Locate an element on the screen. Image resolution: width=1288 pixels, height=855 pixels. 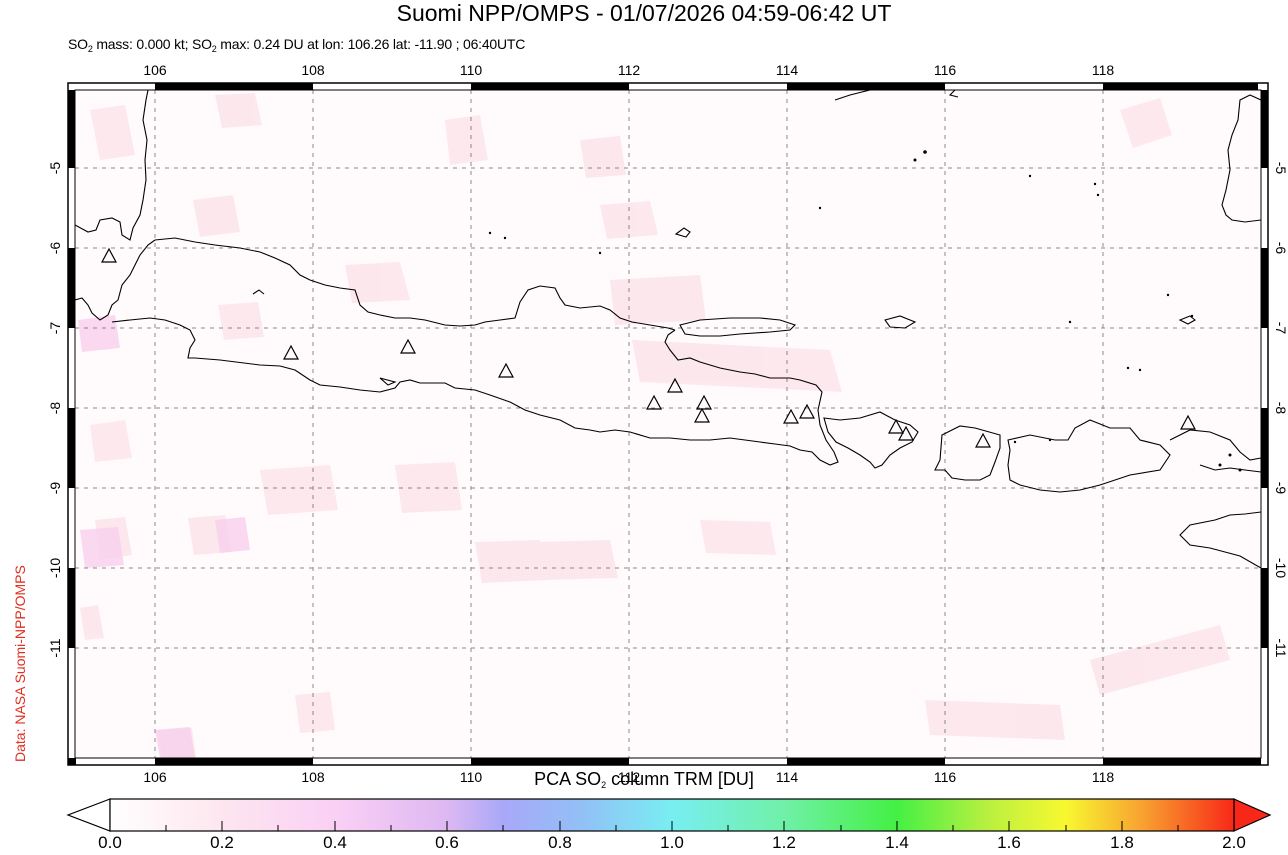
colorbar-label: 1.4 is located at coordinates (897, 842).